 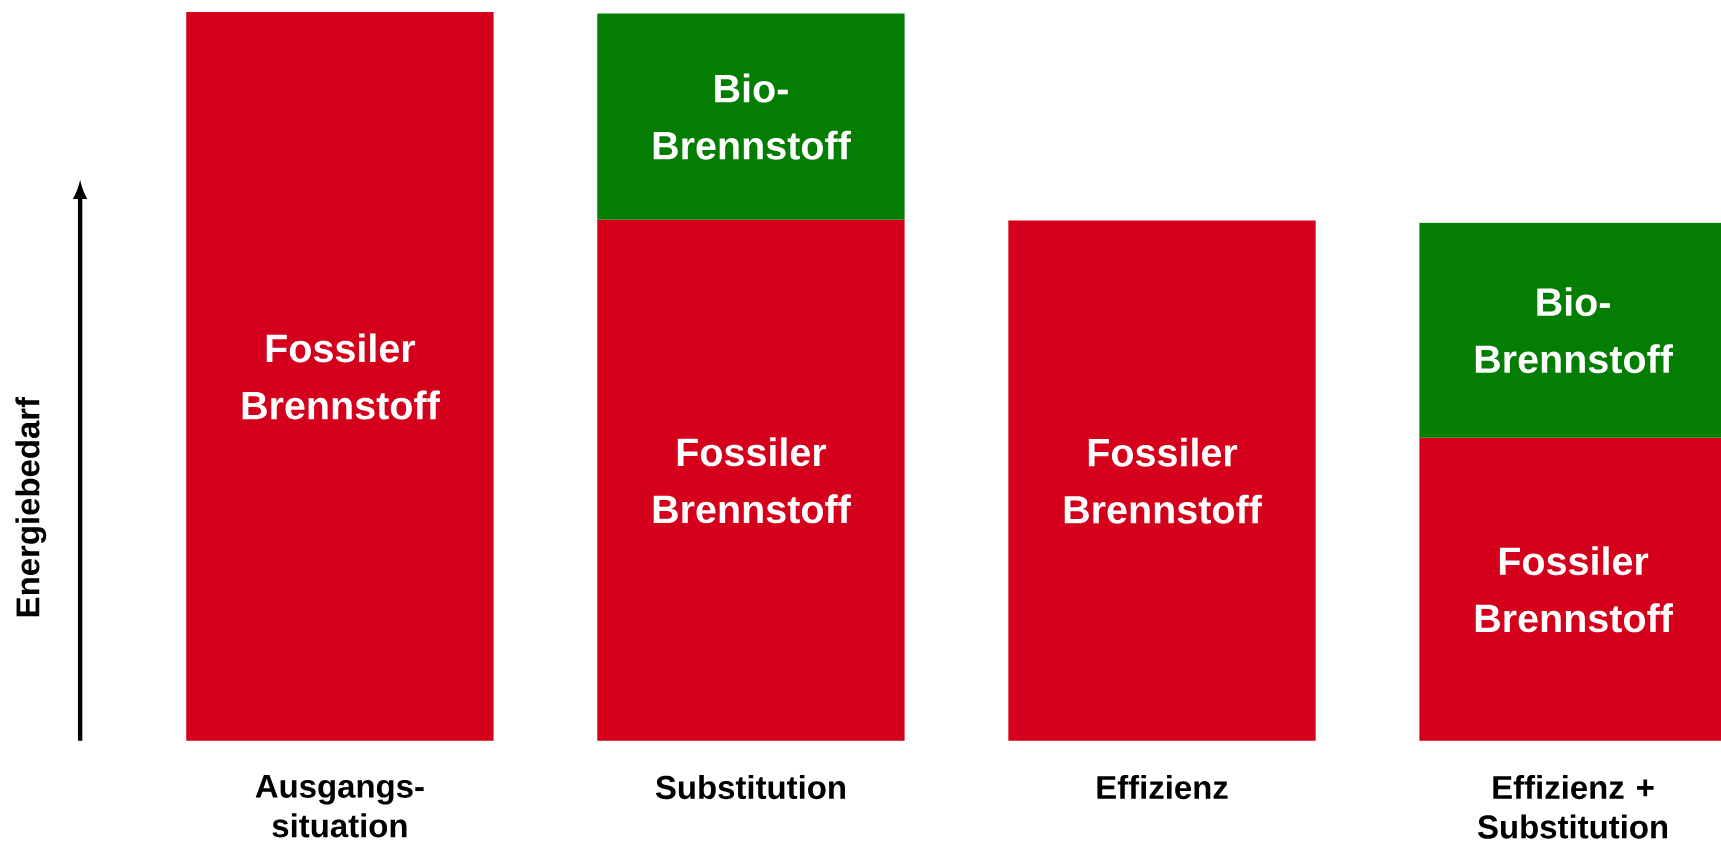 What do you see at coordinates (1574, 330) in the screenshot?
I see `text: Bio-Brennstoff` at bounding box center [1574, 330].